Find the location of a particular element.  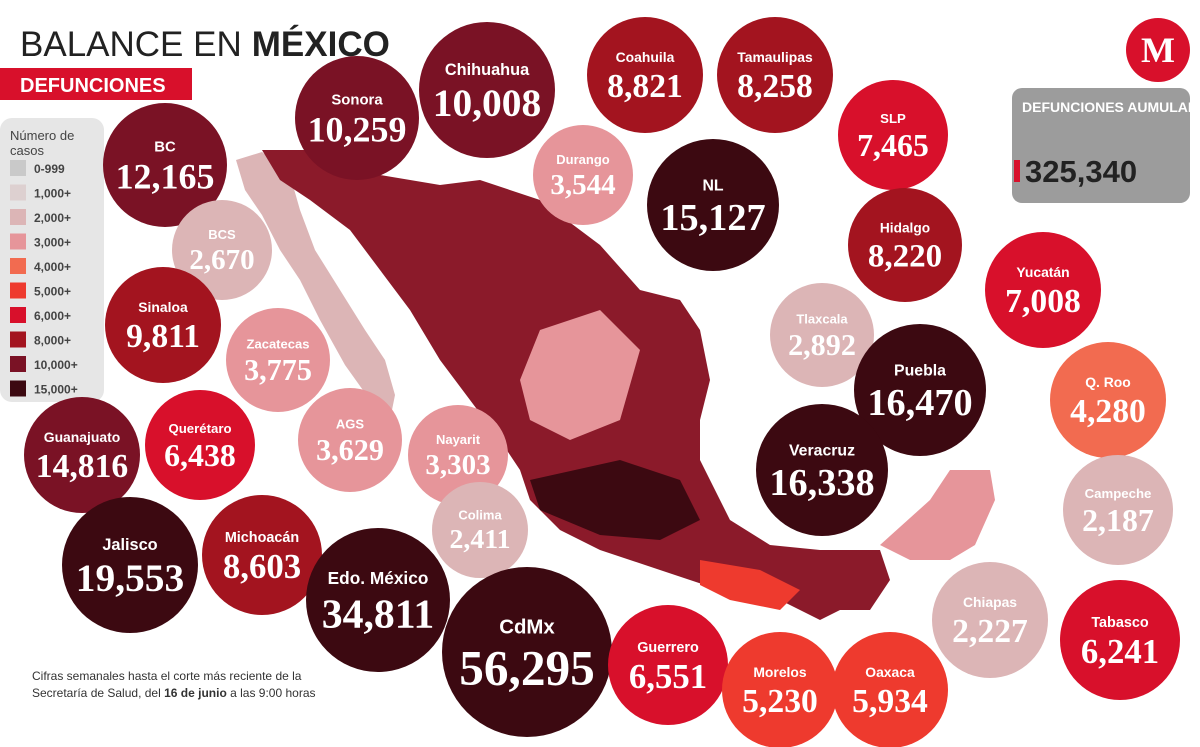

state-value: 12,165 is located at coordinates (165, 177).